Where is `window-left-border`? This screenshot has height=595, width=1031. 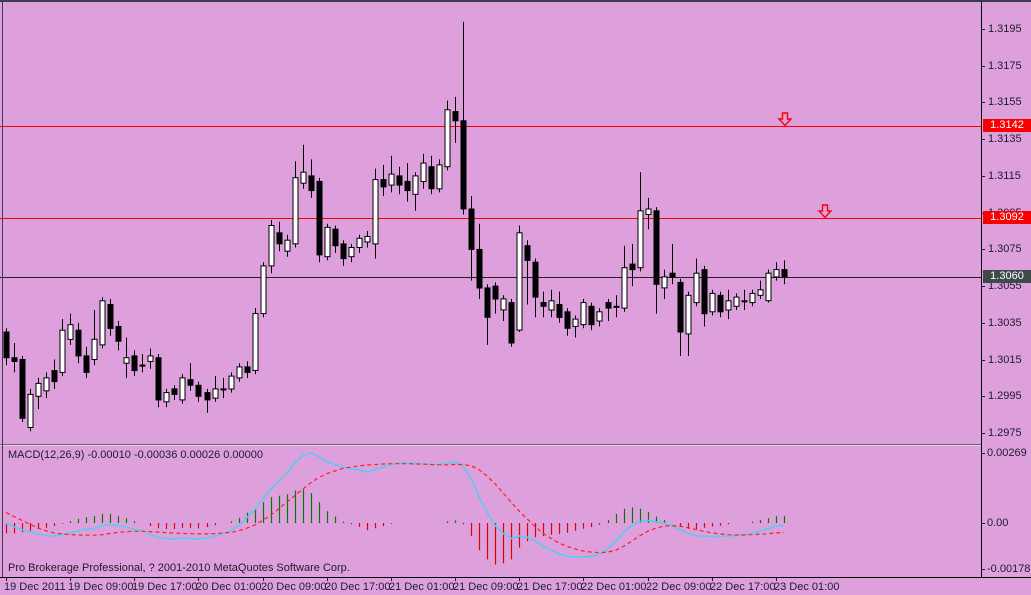
window-left-border is located at coordinates (2, 289).